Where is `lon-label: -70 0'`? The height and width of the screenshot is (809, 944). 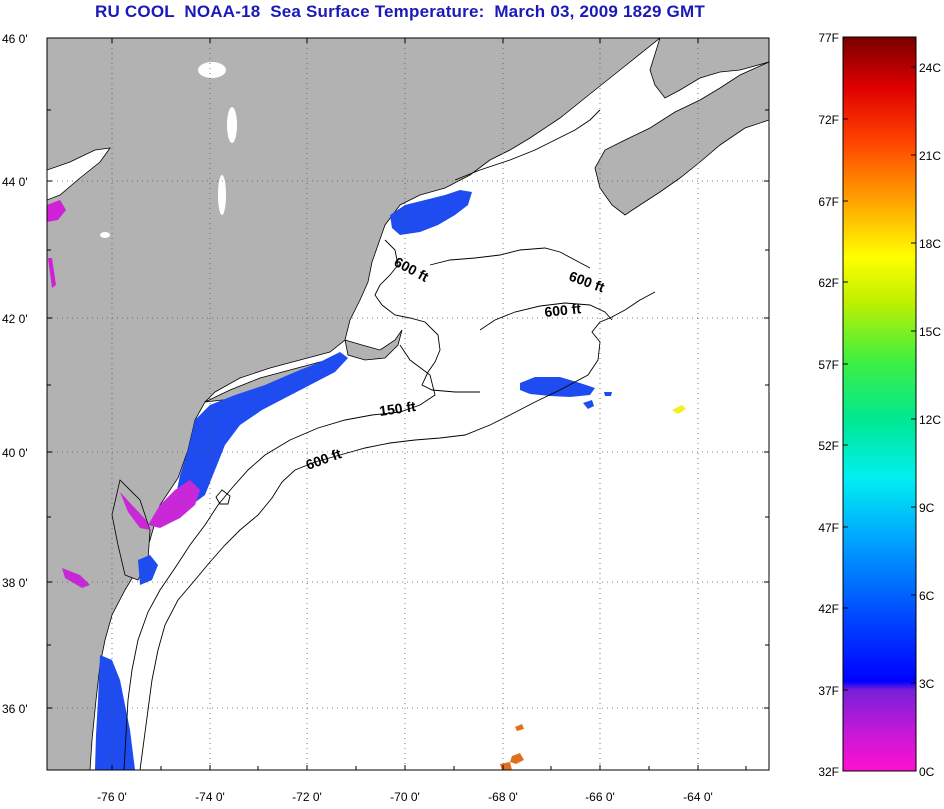 lon-label: -70 0' is located at coordinates (405, 797).